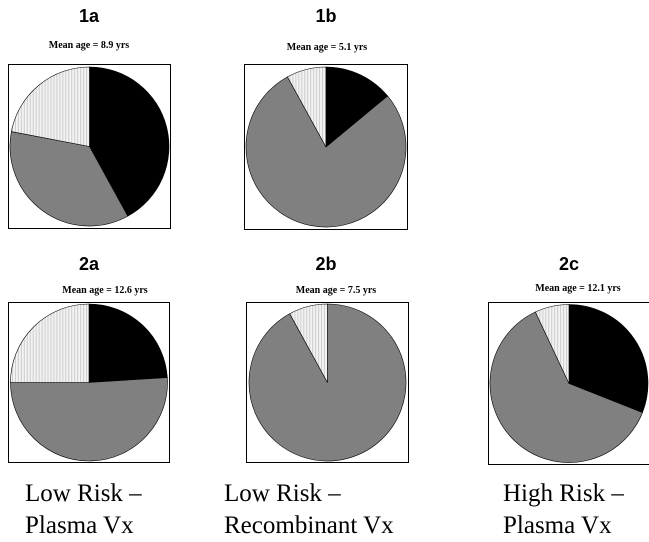 This screenshot has height=542, width=649. I want to click on panel-2a-label: 2a, so click(89, 264).